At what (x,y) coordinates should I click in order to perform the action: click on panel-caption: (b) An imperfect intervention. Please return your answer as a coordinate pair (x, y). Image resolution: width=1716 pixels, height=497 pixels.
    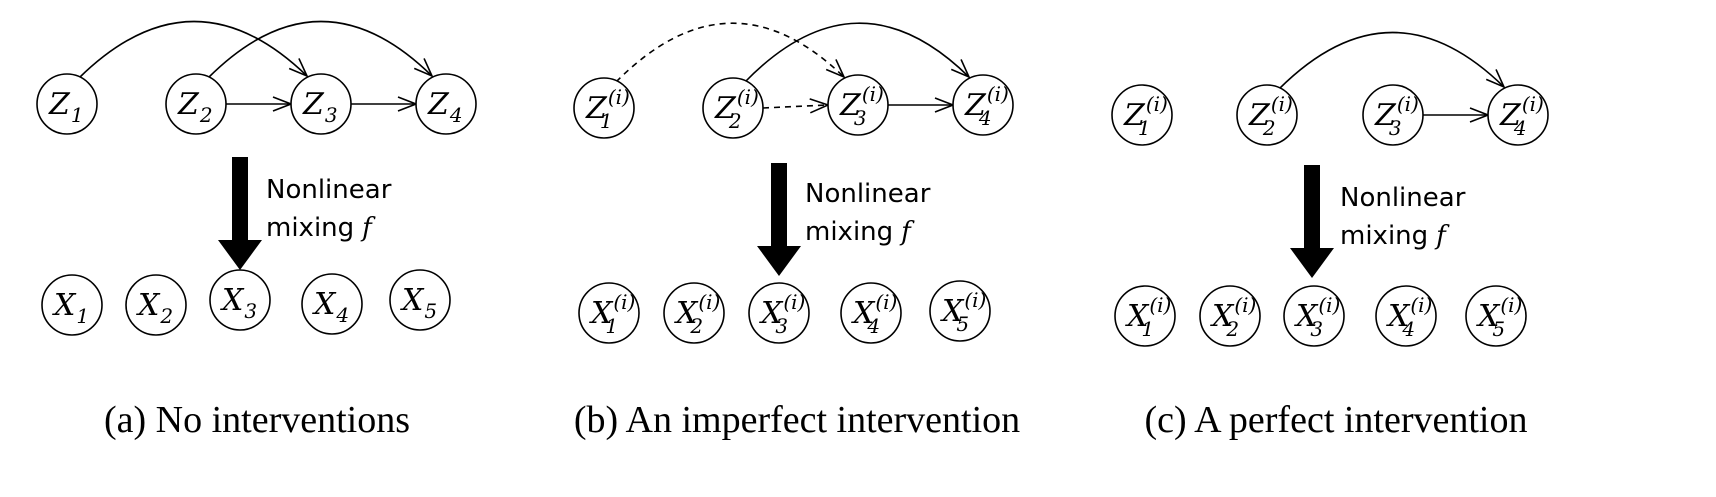
    Looking at the image, I should click on (797, 420).